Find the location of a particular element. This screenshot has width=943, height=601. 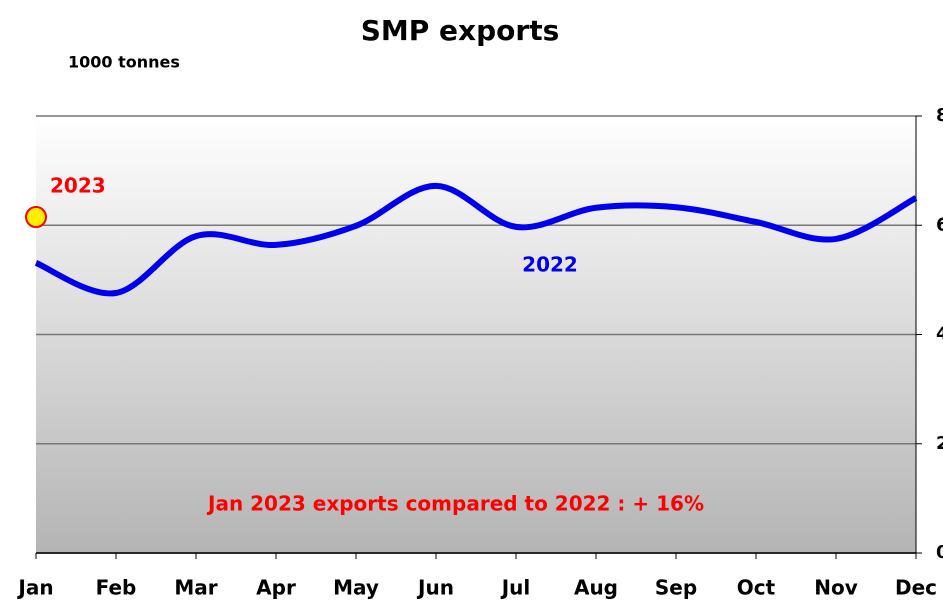

x-tick-label: Jul is located at coordinates (515, 588).